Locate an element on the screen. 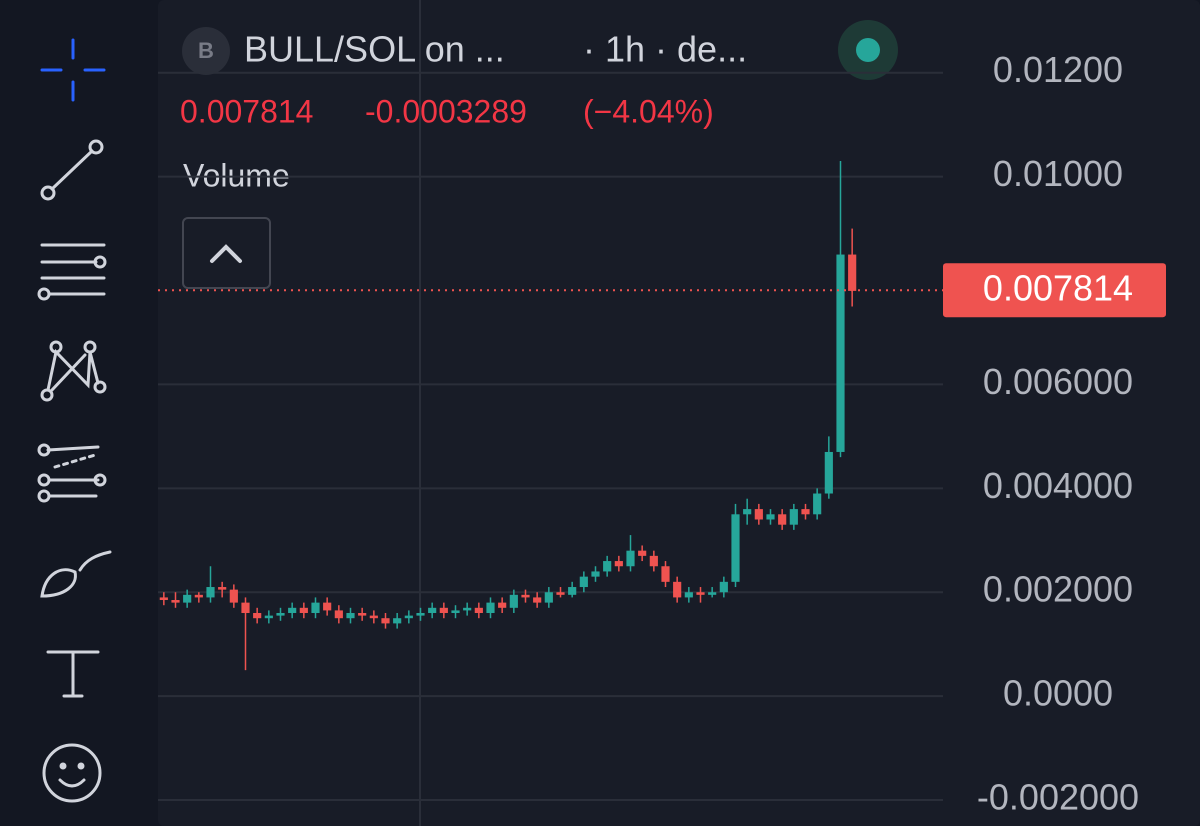 The height and width of the screenshot is (826, 1200). symbol-letter: B is located at coordinates (206, 50).